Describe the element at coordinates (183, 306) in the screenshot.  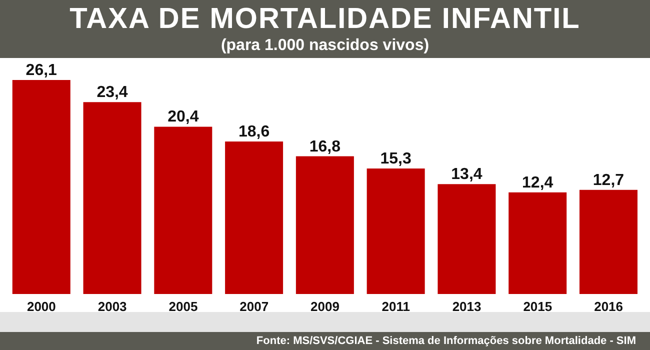
I see `x-tick-label: 2005` at that location.